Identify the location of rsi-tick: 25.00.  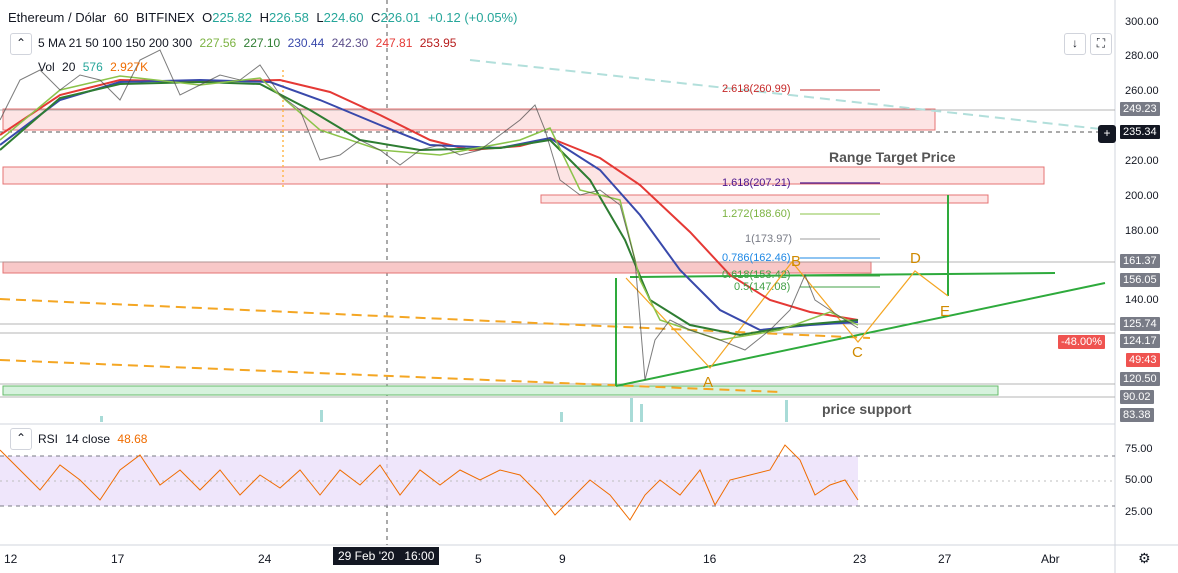
(1139, 512).